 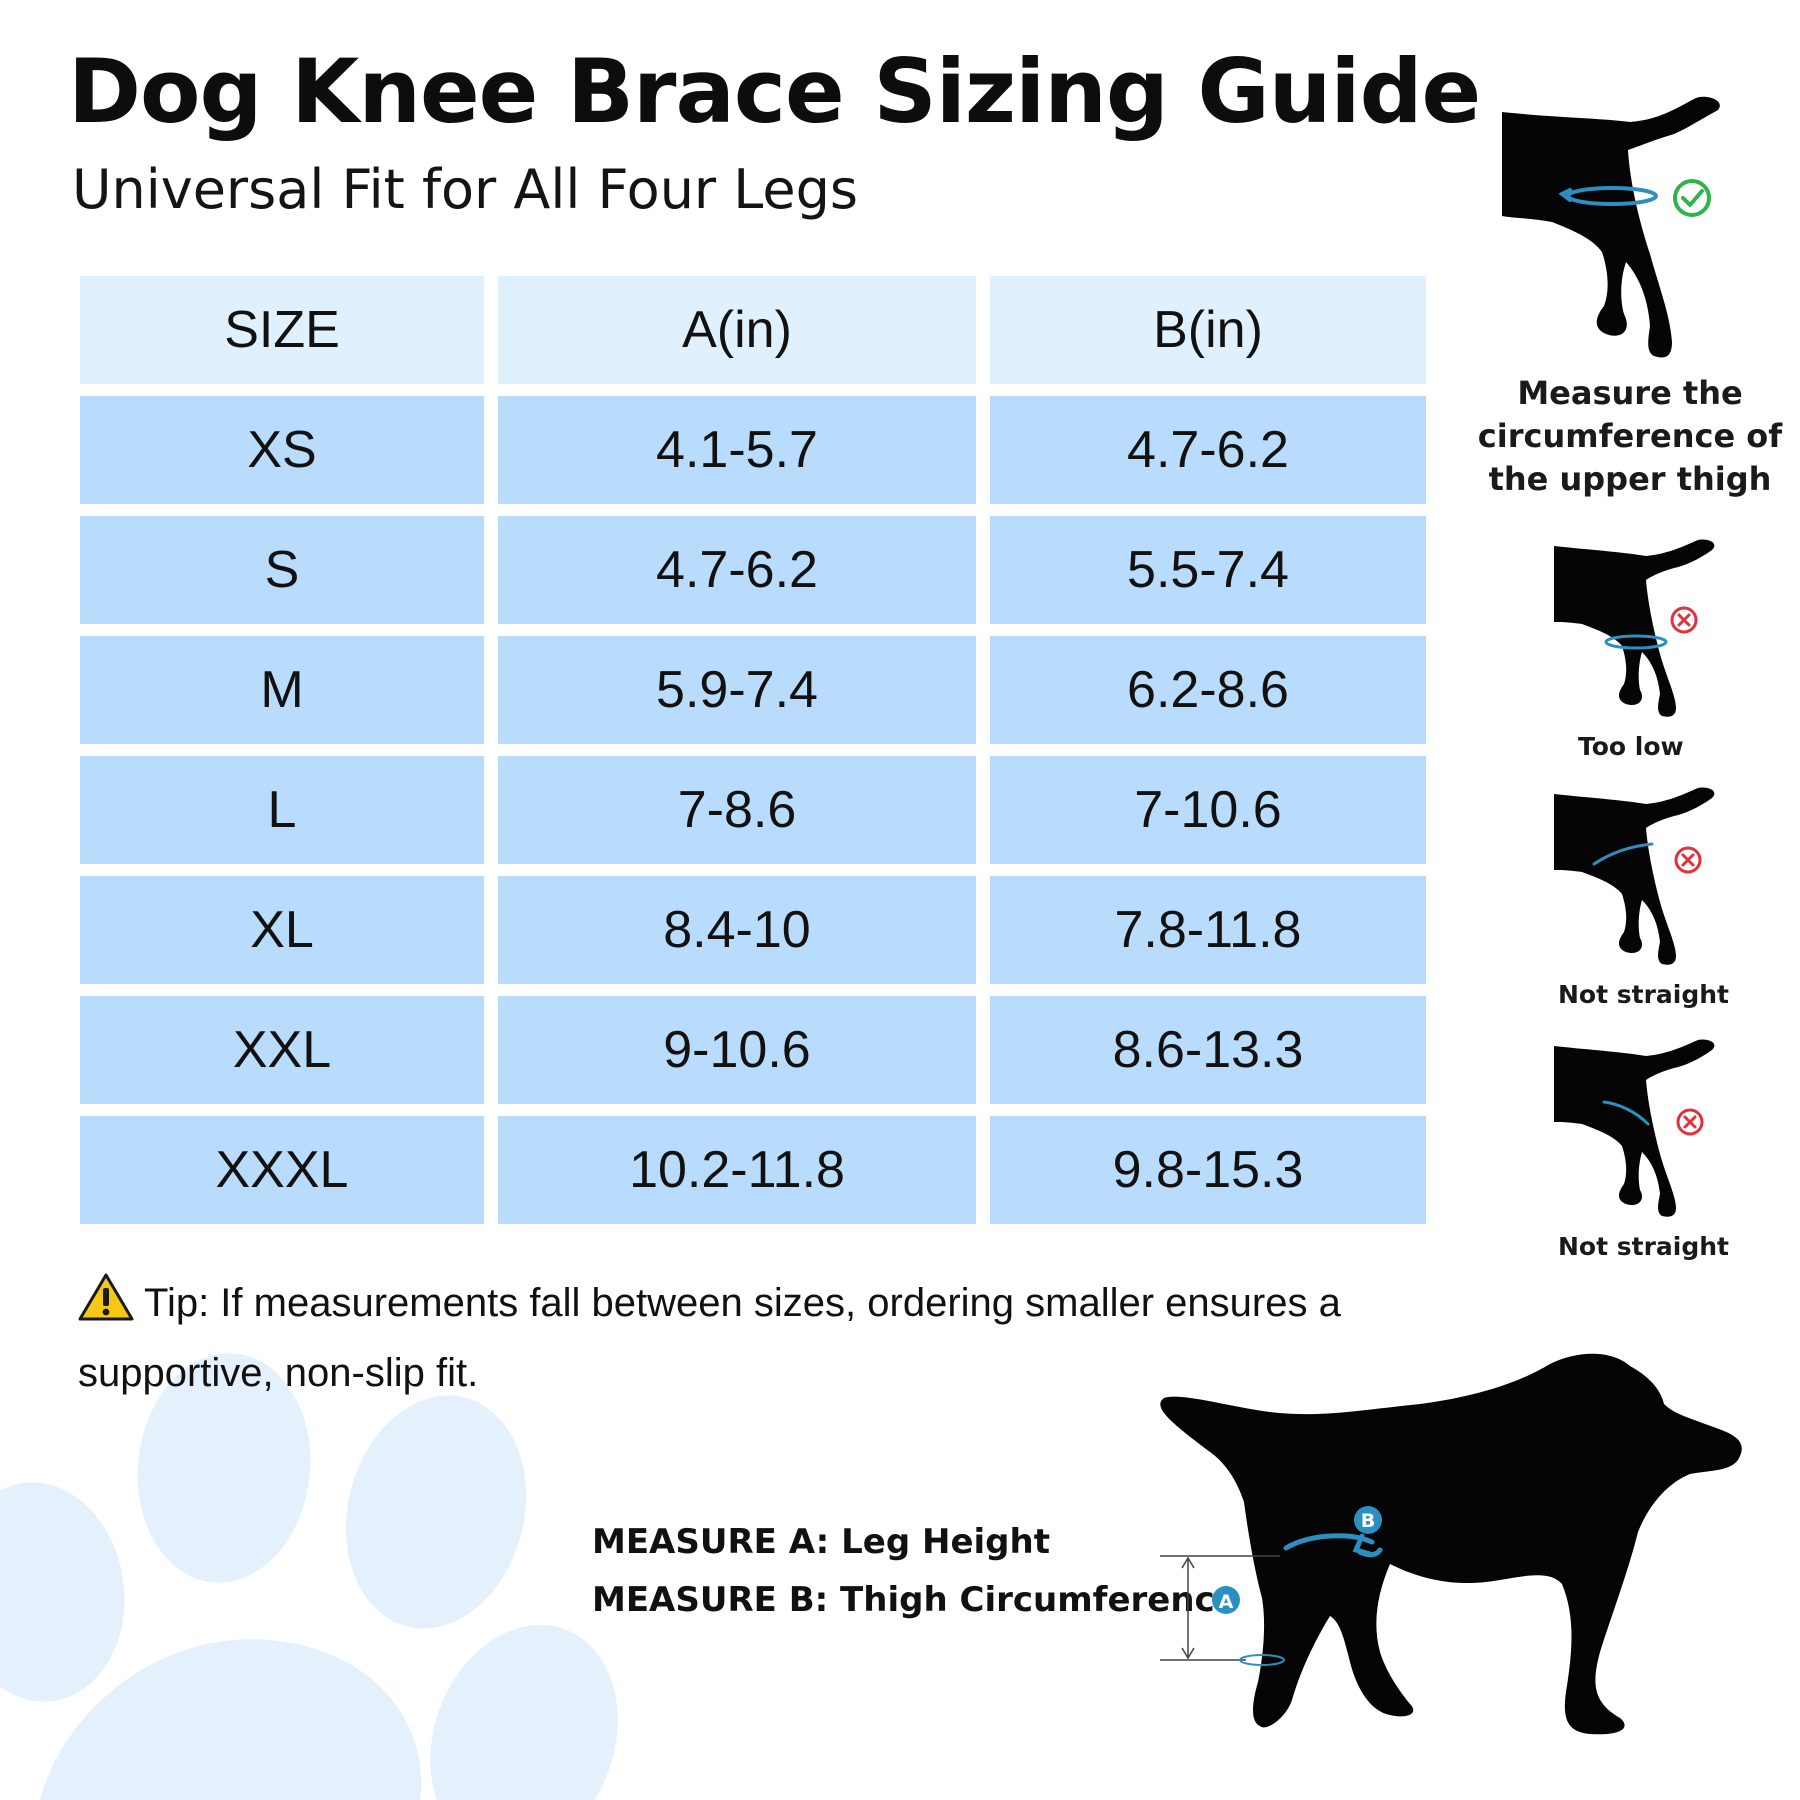 What do you see at coordinates (737, 330) in the screenshot?
I see `header-a: A(in)` at bounding box center [737, 330].